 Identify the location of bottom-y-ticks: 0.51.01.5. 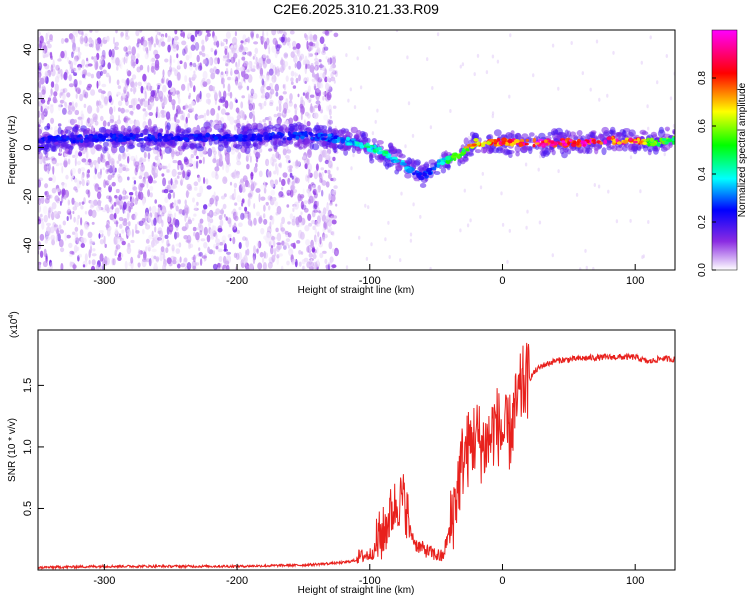
(33, 447).